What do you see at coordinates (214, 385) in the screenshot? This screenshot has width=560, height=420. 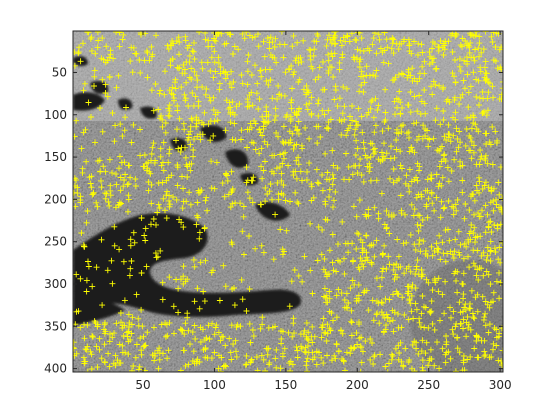 I see `x-tick-label: 100` at bounding box center [214, 385].